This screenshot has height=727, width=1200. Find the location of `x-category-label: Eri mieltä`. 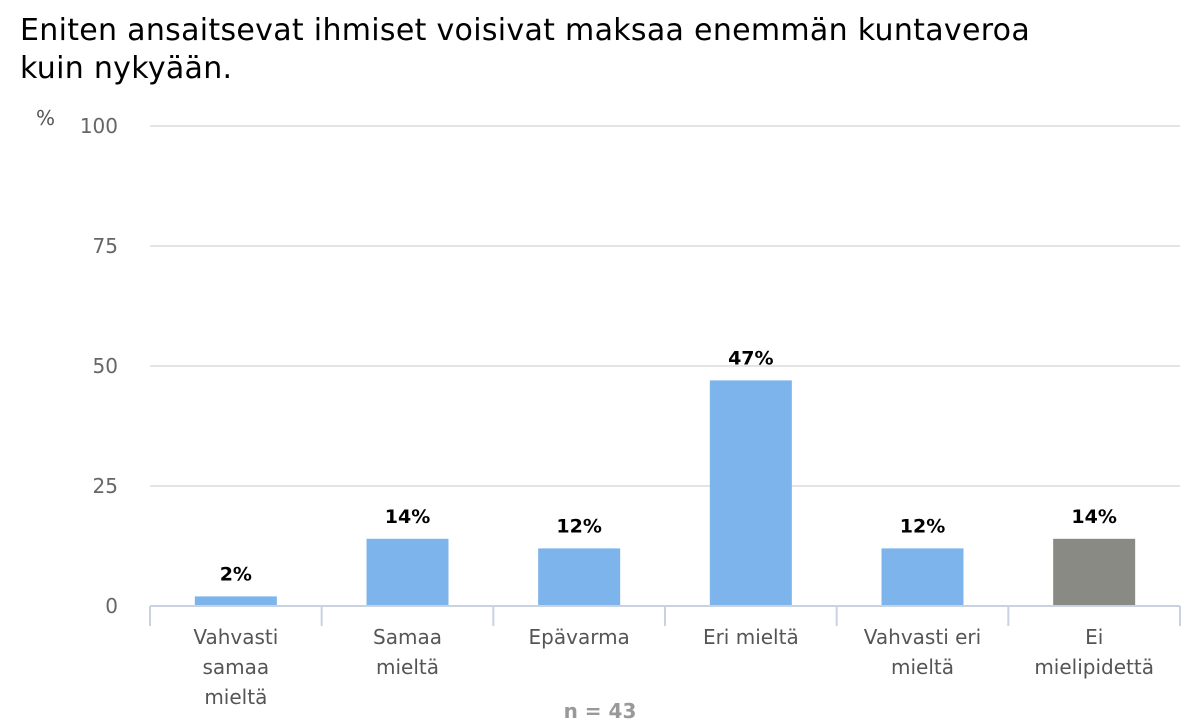

x-category-label: Eri mieltä is located at coordinates (751, 637).